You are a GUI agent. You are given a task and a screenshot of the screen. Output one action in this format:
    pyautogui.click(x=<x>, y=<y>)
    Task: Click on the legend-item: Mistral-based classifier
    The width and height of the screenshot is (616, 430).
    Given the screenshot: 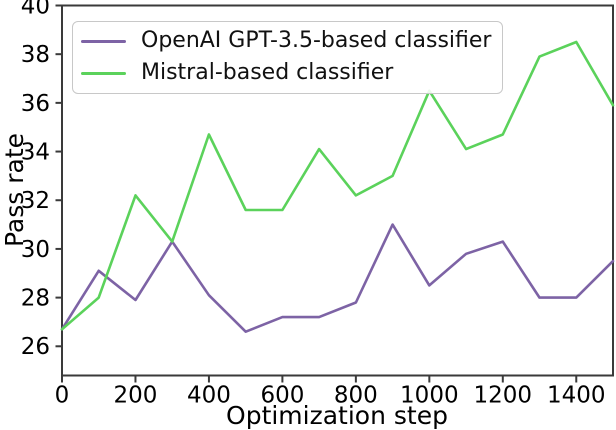 What is the action you would take?
    pyautogui.click(x=286, y=73)
    